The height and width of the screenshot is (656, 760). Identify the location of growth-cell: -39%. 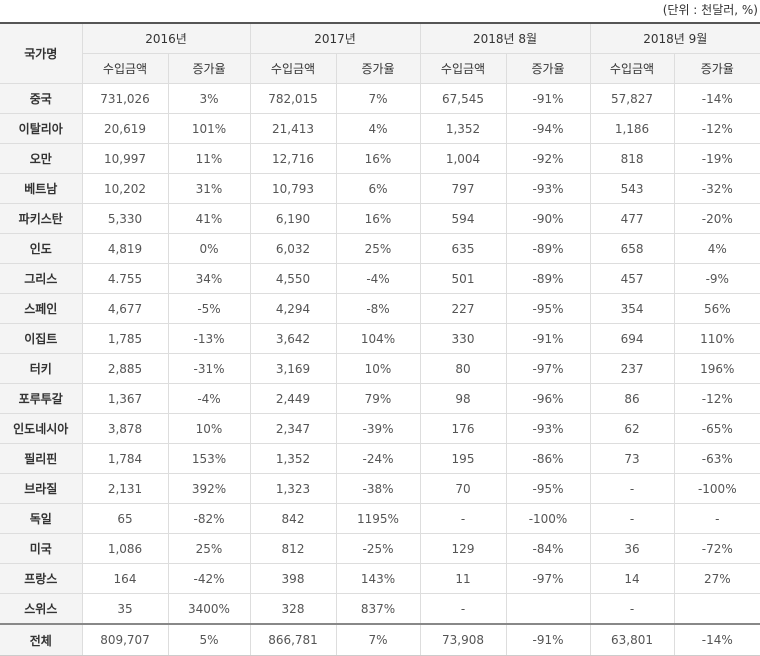
(378, 428).